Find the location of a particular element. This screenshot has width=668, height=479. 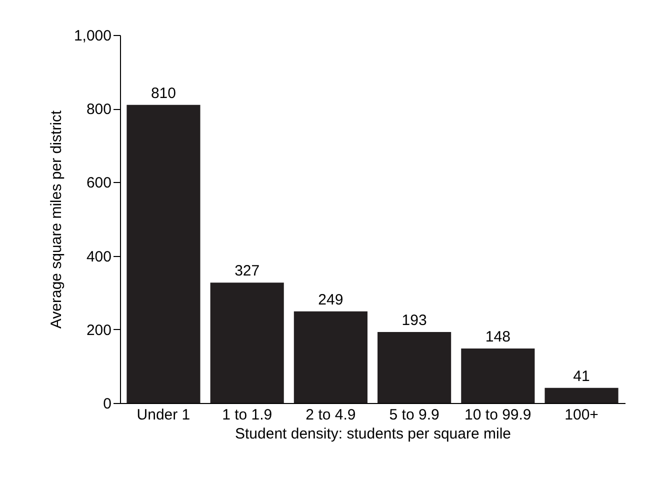

x-tick-label: 2 to 4.9 is located at coordinates (331, 415).